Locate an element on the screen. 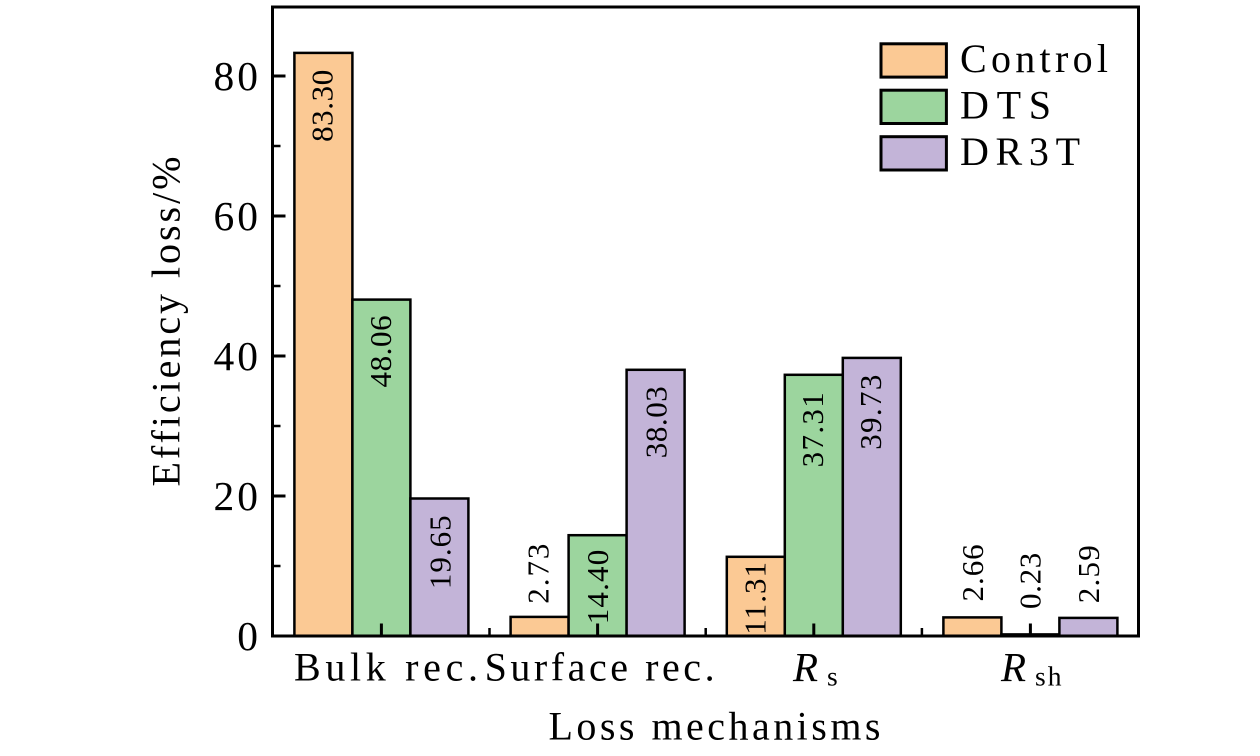 The width and height of the screenshot is (1260, 756). svg-text: 0.23 is located at coordinates (1030, 581).